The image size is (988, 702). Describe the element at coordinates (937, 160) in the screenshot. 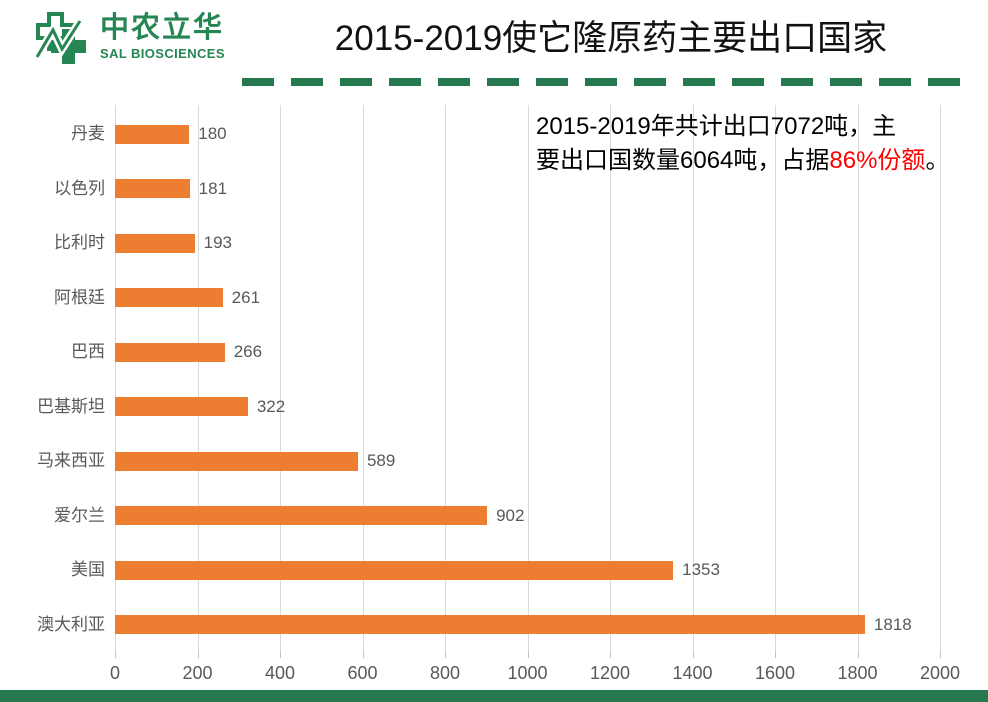

I see `annotation-period: 。` at that location.